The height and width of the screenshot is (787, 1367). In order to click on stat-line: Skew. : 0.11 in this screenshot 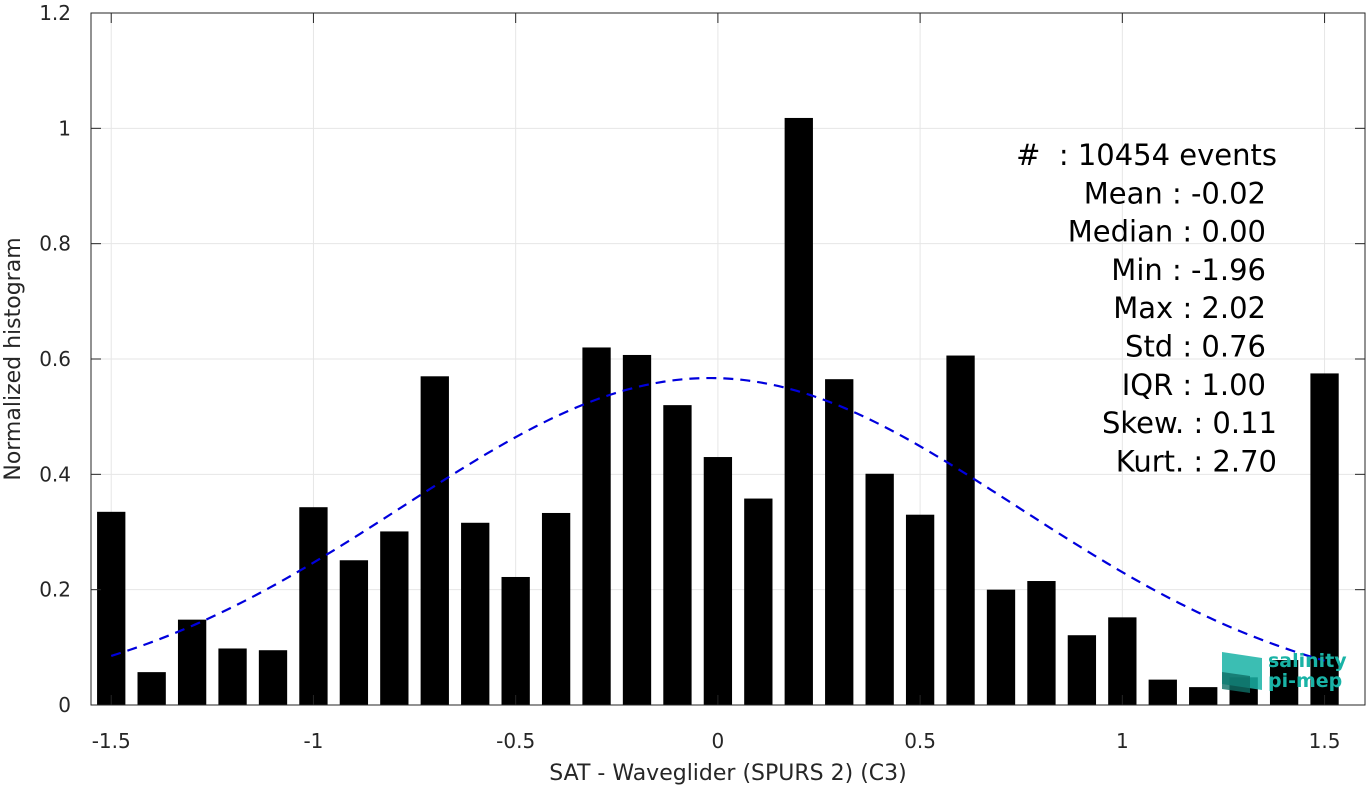, I will do `click(1189, 423)`.